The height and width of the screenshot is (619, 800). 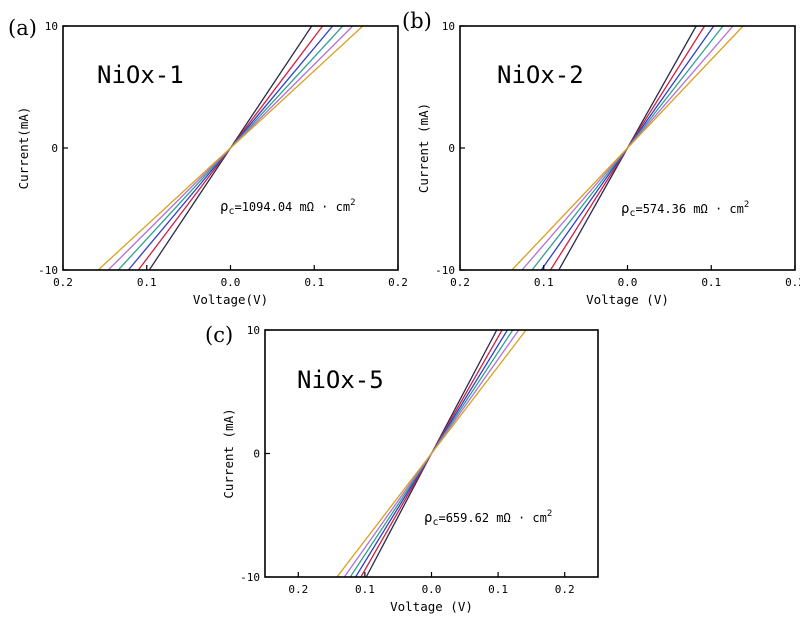 I want to click on panel-label: (b), so click(x=417, y=21).